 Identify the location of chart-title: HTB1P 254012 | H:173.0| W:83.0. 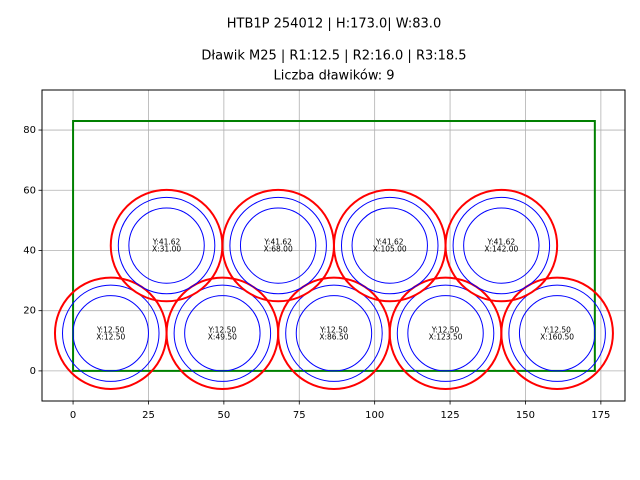
(334, 24).